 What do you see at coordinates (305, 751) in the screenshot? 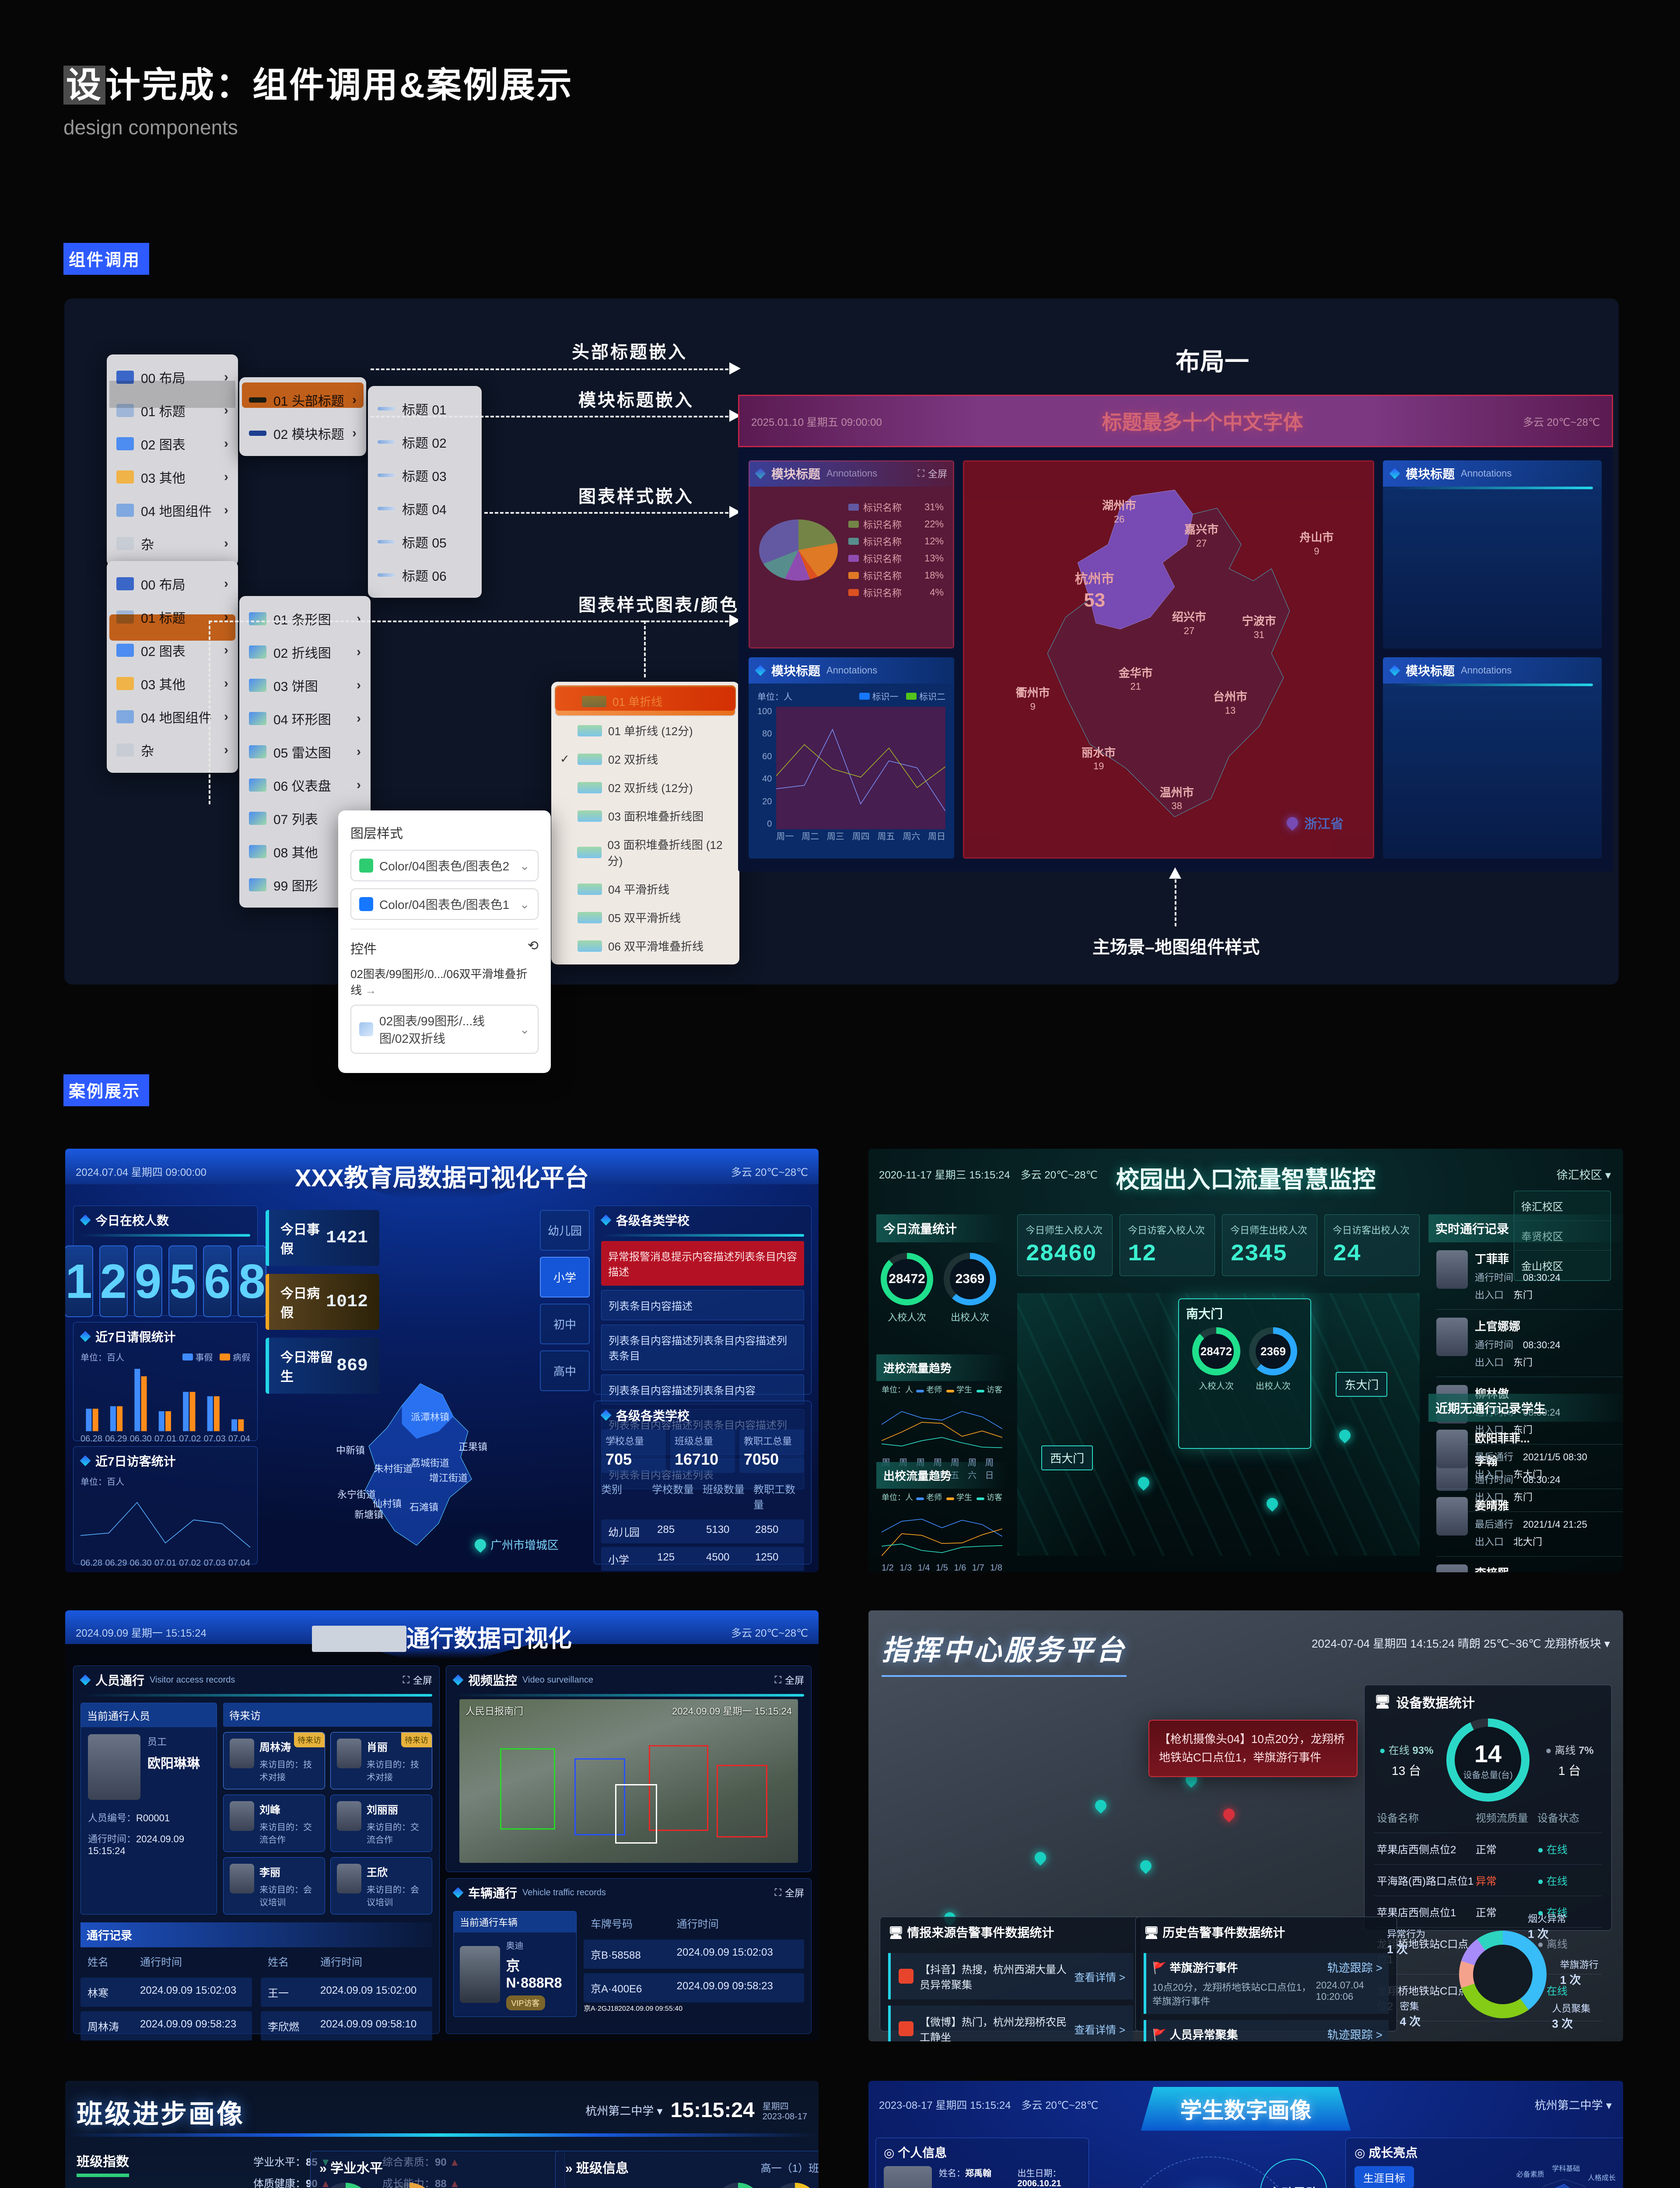
I see `chart-type-item: 05 雷达图 ›` at bounding box center [305, 751].